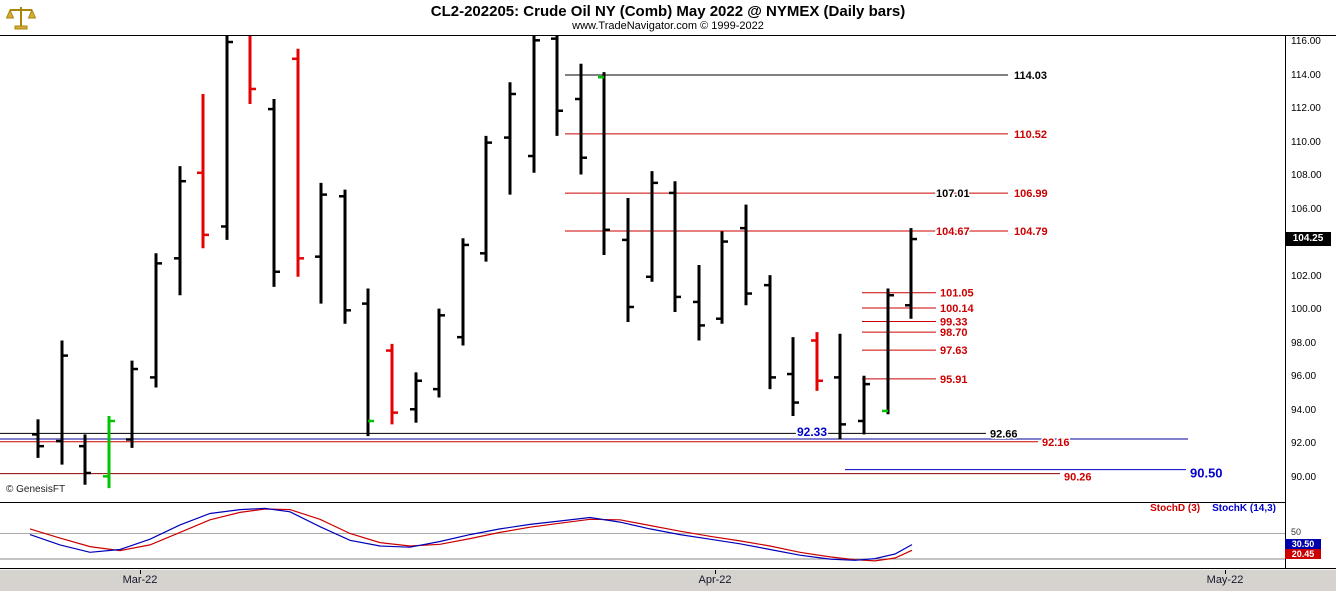 This screenshot has height=591, width=1336. I want to click on price-axis-label: 110.00, so click(1306, 142).